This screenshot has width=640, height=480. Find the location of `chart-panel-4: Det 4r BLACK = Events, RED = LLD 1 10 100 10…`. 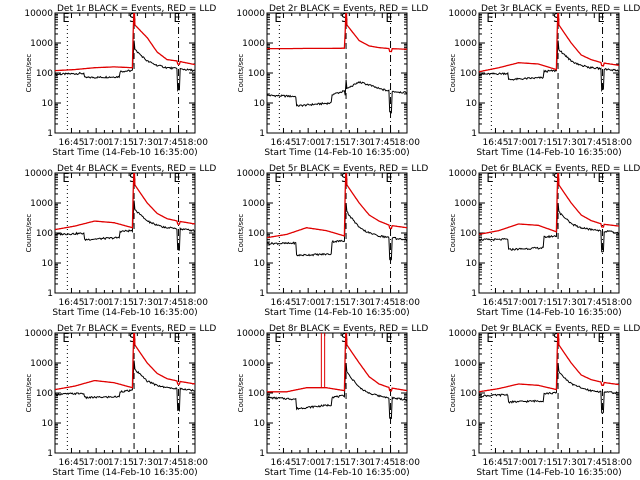

chart-panel-4: Det 4r BLACK = Events, RED = LLD 1 10 100 10… is located at coordinates (120, 241).